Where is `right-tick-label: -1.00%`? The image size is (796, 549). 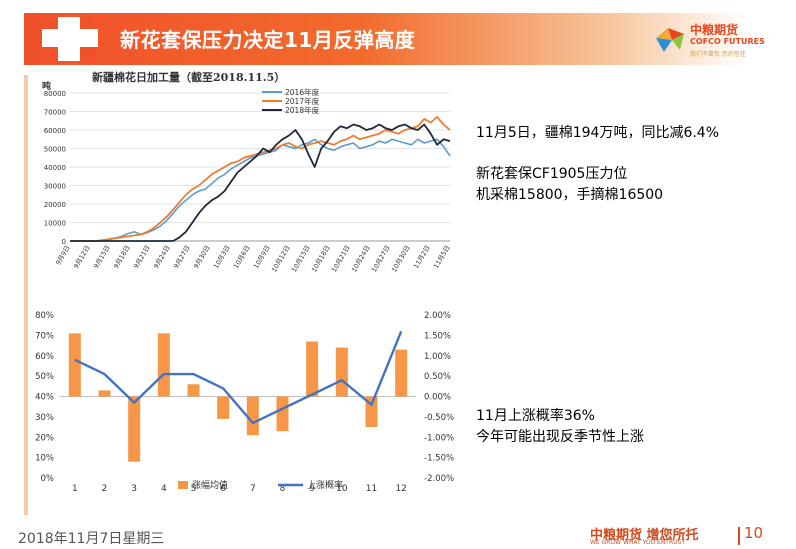
right-tick-label: -1.00% is located at coordinates (439, 438).